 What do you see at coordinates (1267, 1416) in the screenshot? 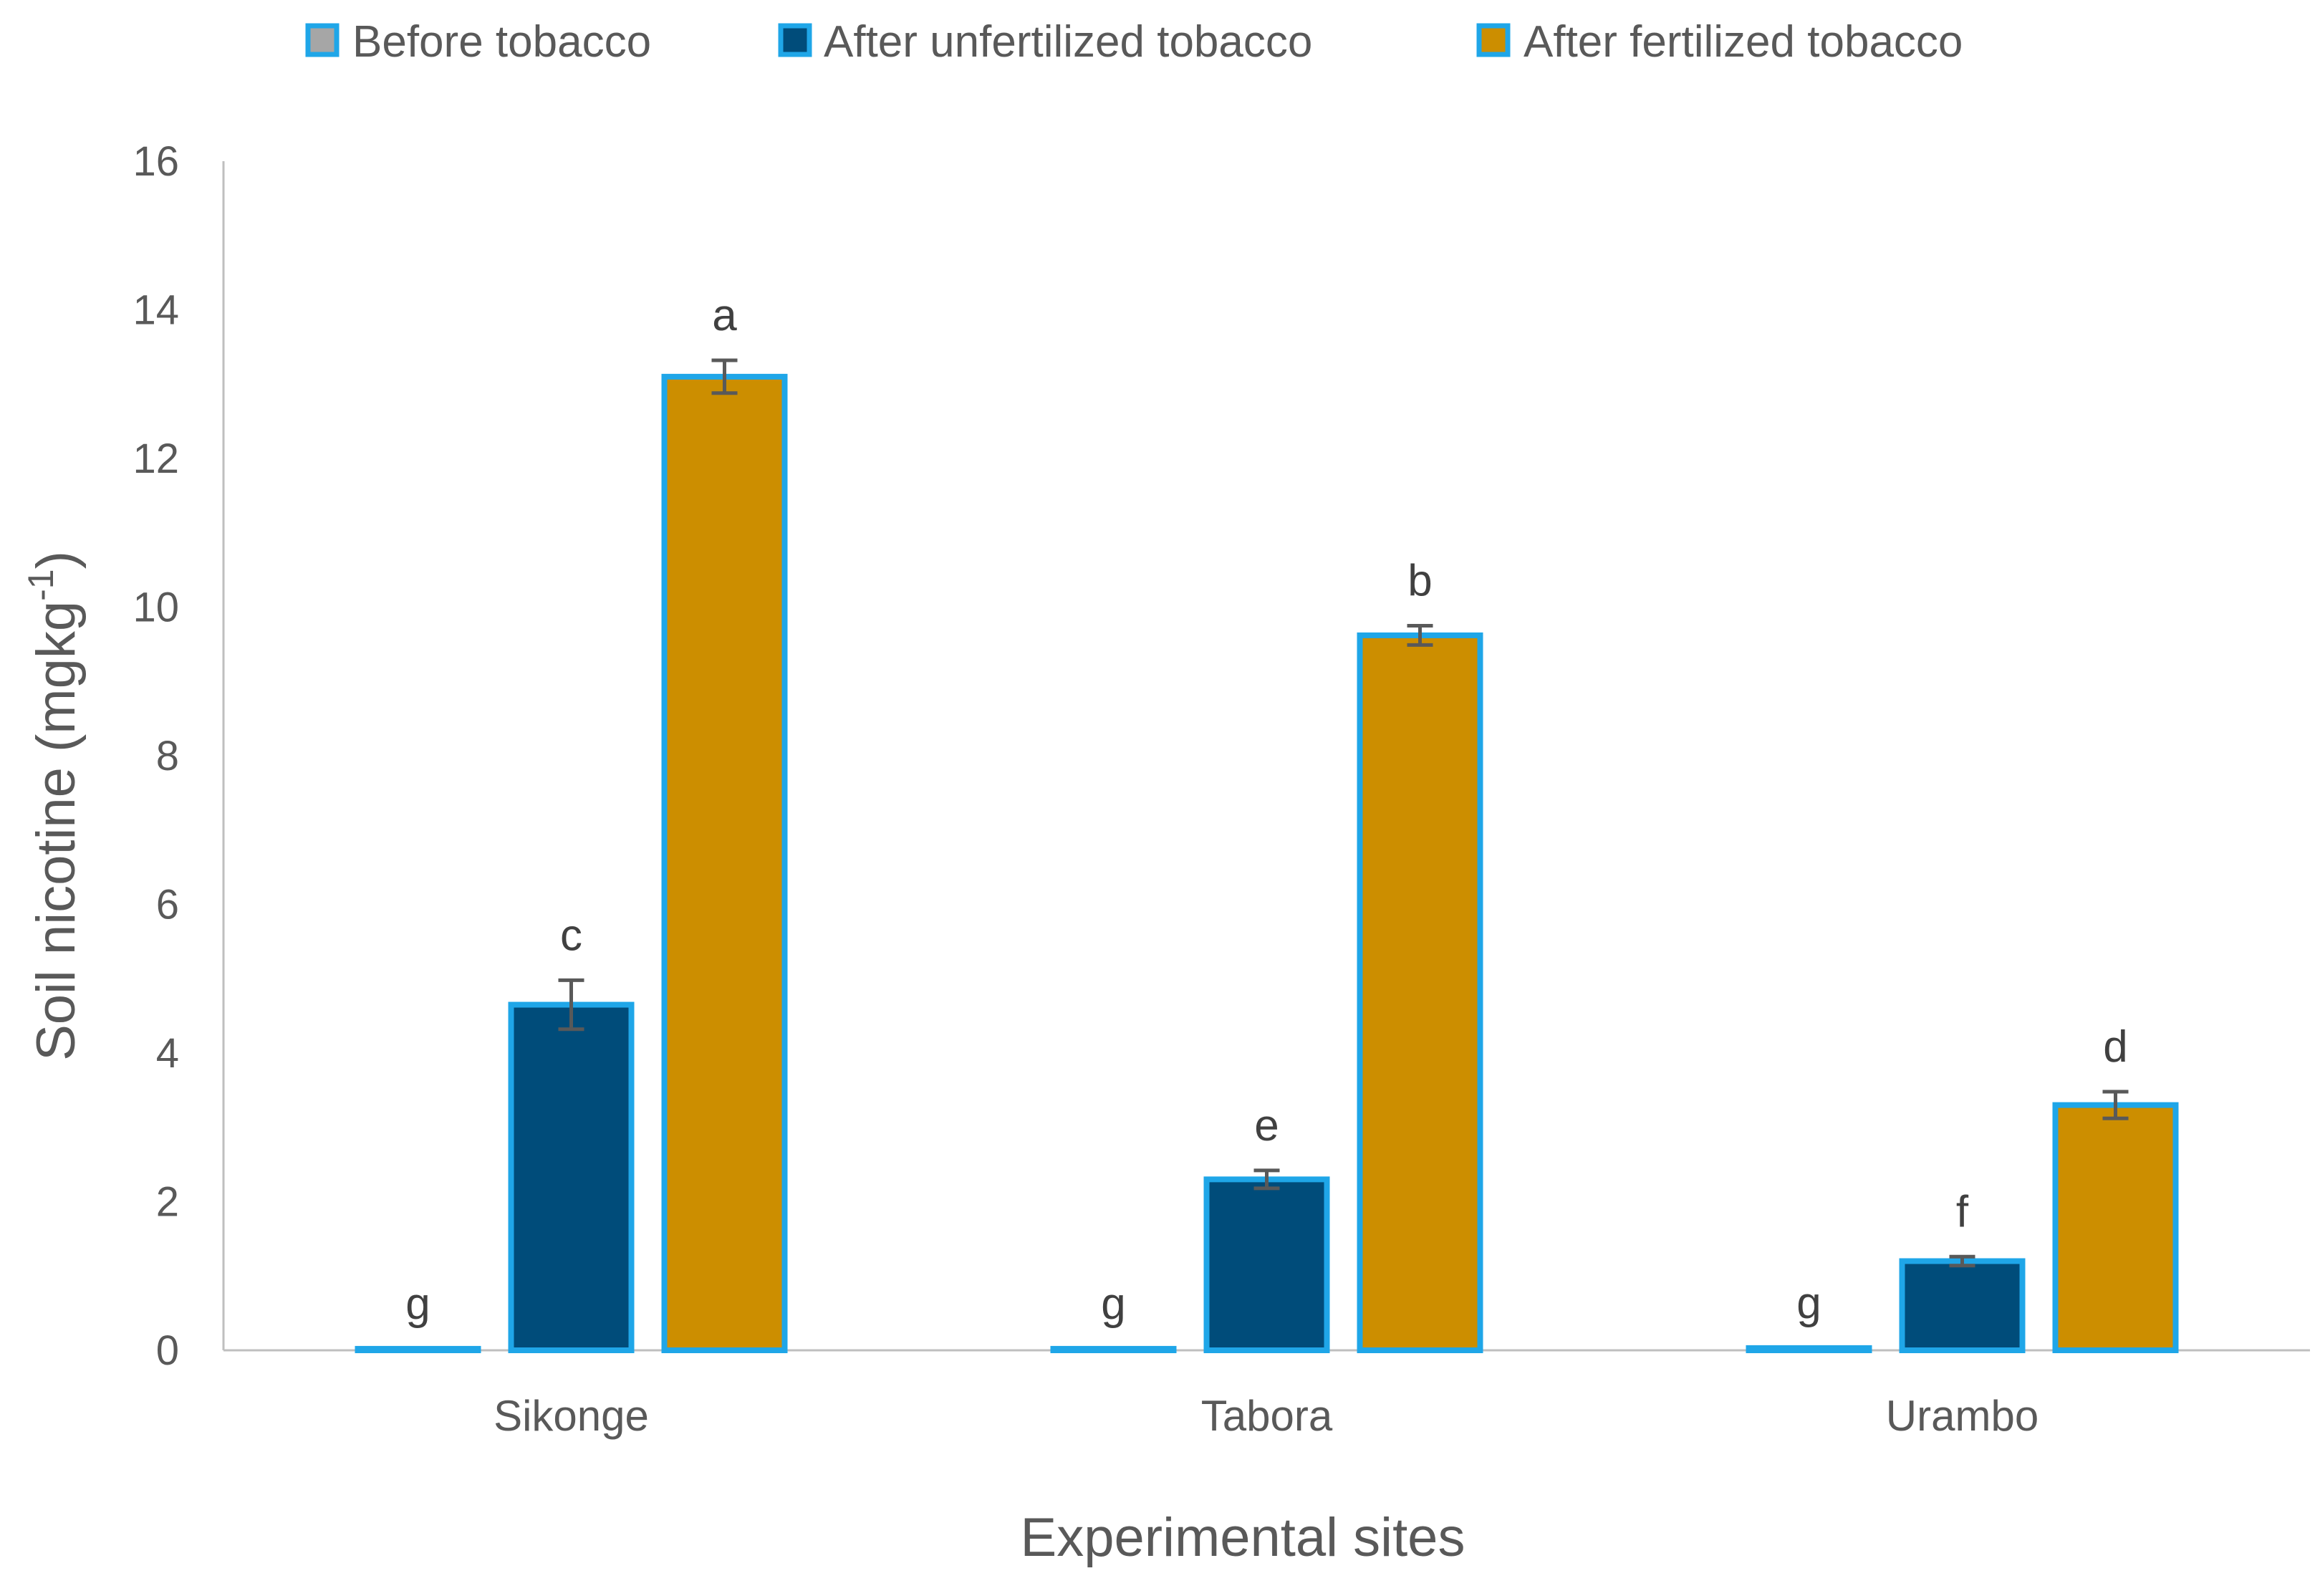
I see `x-category-label: Tabora` at bounding box center [1267, 1416].